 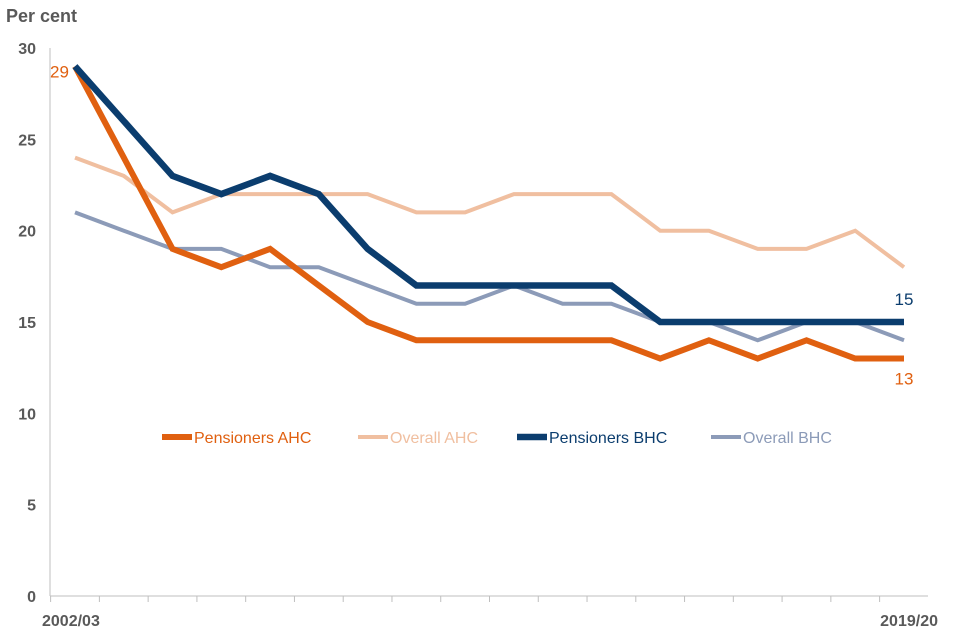 I want to click on y-axis-title: Per cent, so click(x=41, y=16).